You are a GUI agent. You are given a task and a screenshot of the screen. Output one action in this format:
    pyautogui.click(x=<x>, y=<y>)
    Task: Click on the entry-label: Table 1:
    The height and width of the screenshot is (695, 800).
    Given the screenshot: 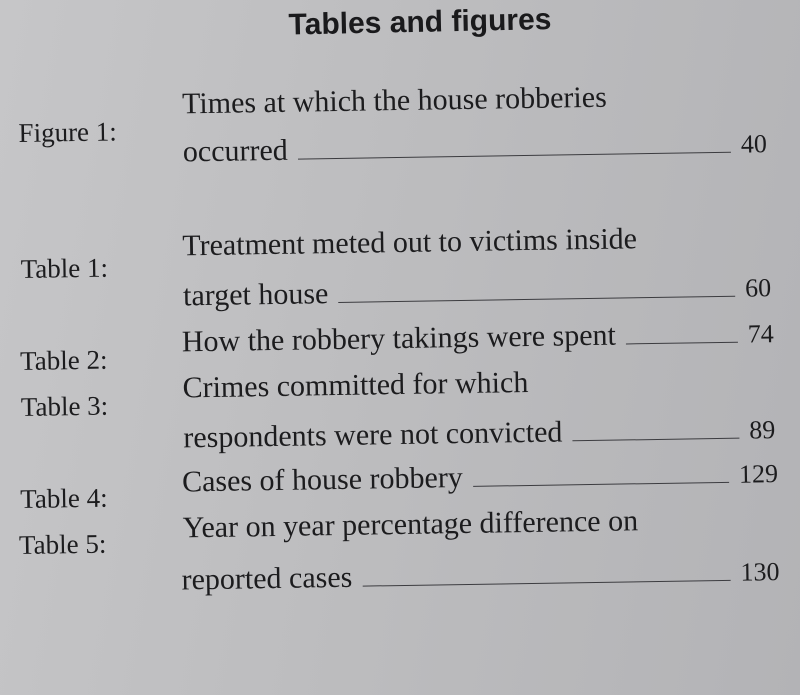 What is the action you would take?
    pyautogui.click(x=64, y=268)
    